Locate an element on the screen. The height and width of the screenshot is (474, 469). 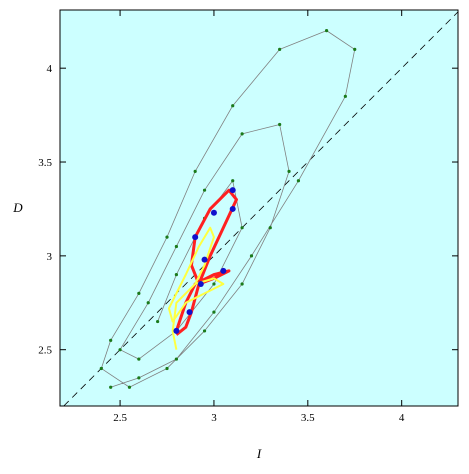
y-axis-title: D is located at coordinates (17, 207).